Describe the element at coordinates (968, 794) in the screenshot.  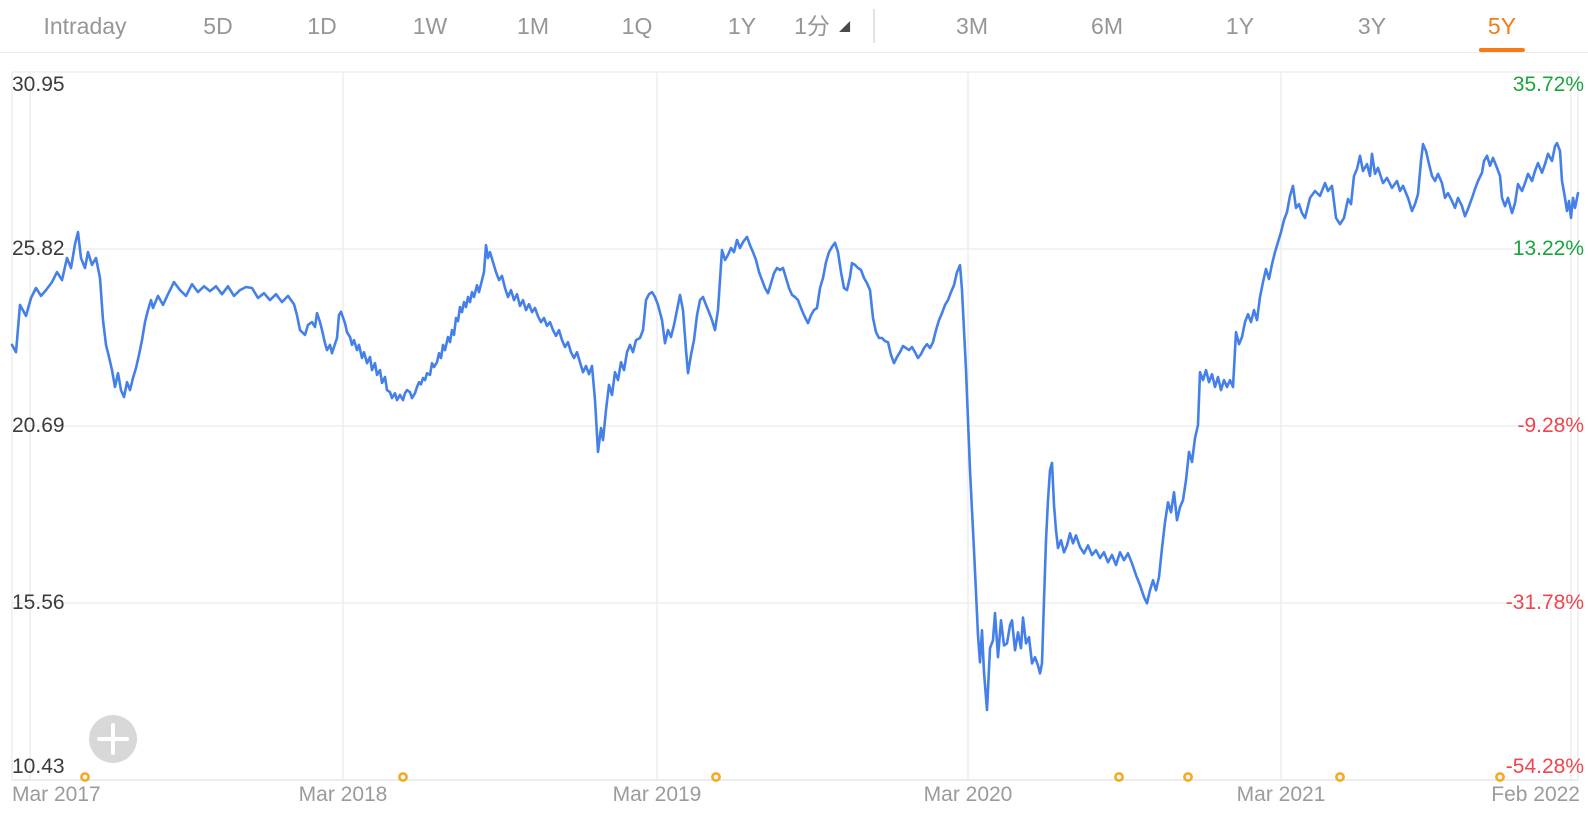
I see `x-axis-date-label: Mar 2020` at that location.